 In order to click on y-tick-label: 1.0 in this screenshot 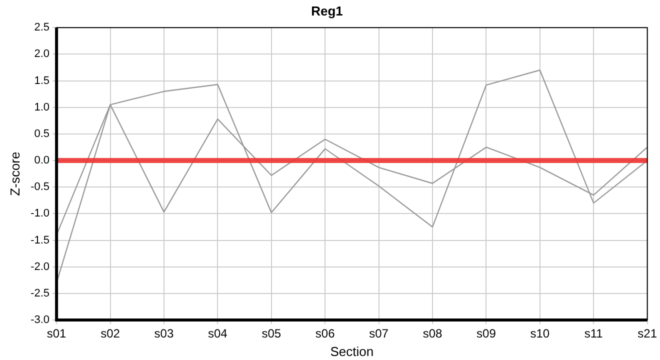, I will do `click(42, 107)`.